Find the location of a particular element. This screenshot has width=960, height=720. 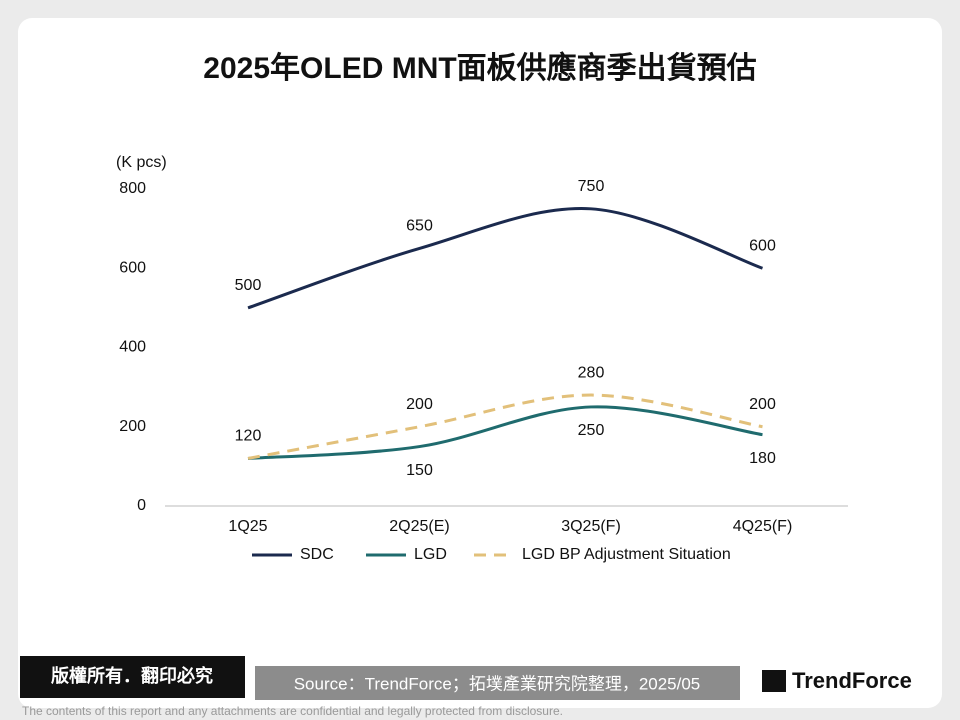

logo: TrendForce is located at coordinates (852, 680).